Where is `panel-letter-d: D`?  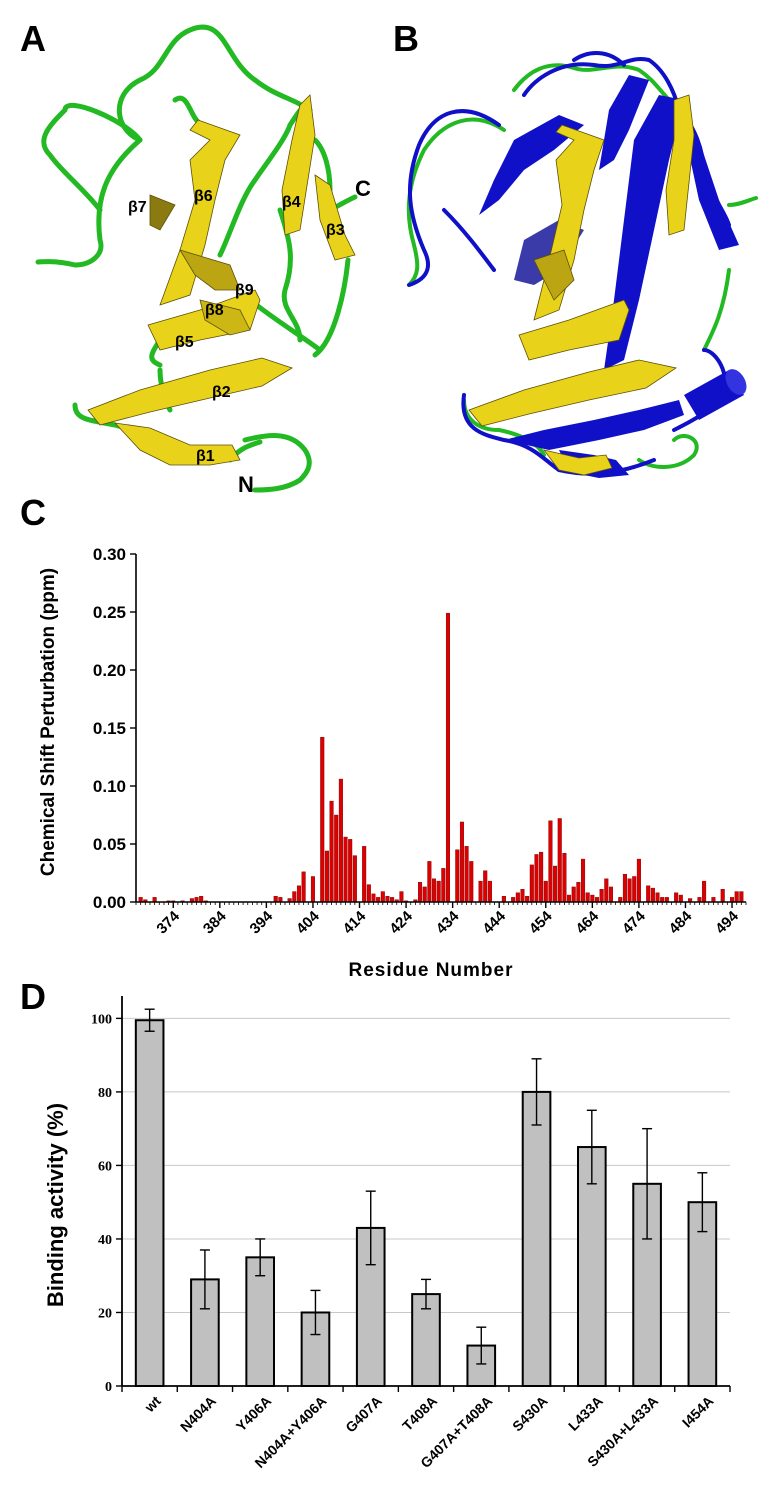
panel-letter-d: D is located at coordinates (33, 996).